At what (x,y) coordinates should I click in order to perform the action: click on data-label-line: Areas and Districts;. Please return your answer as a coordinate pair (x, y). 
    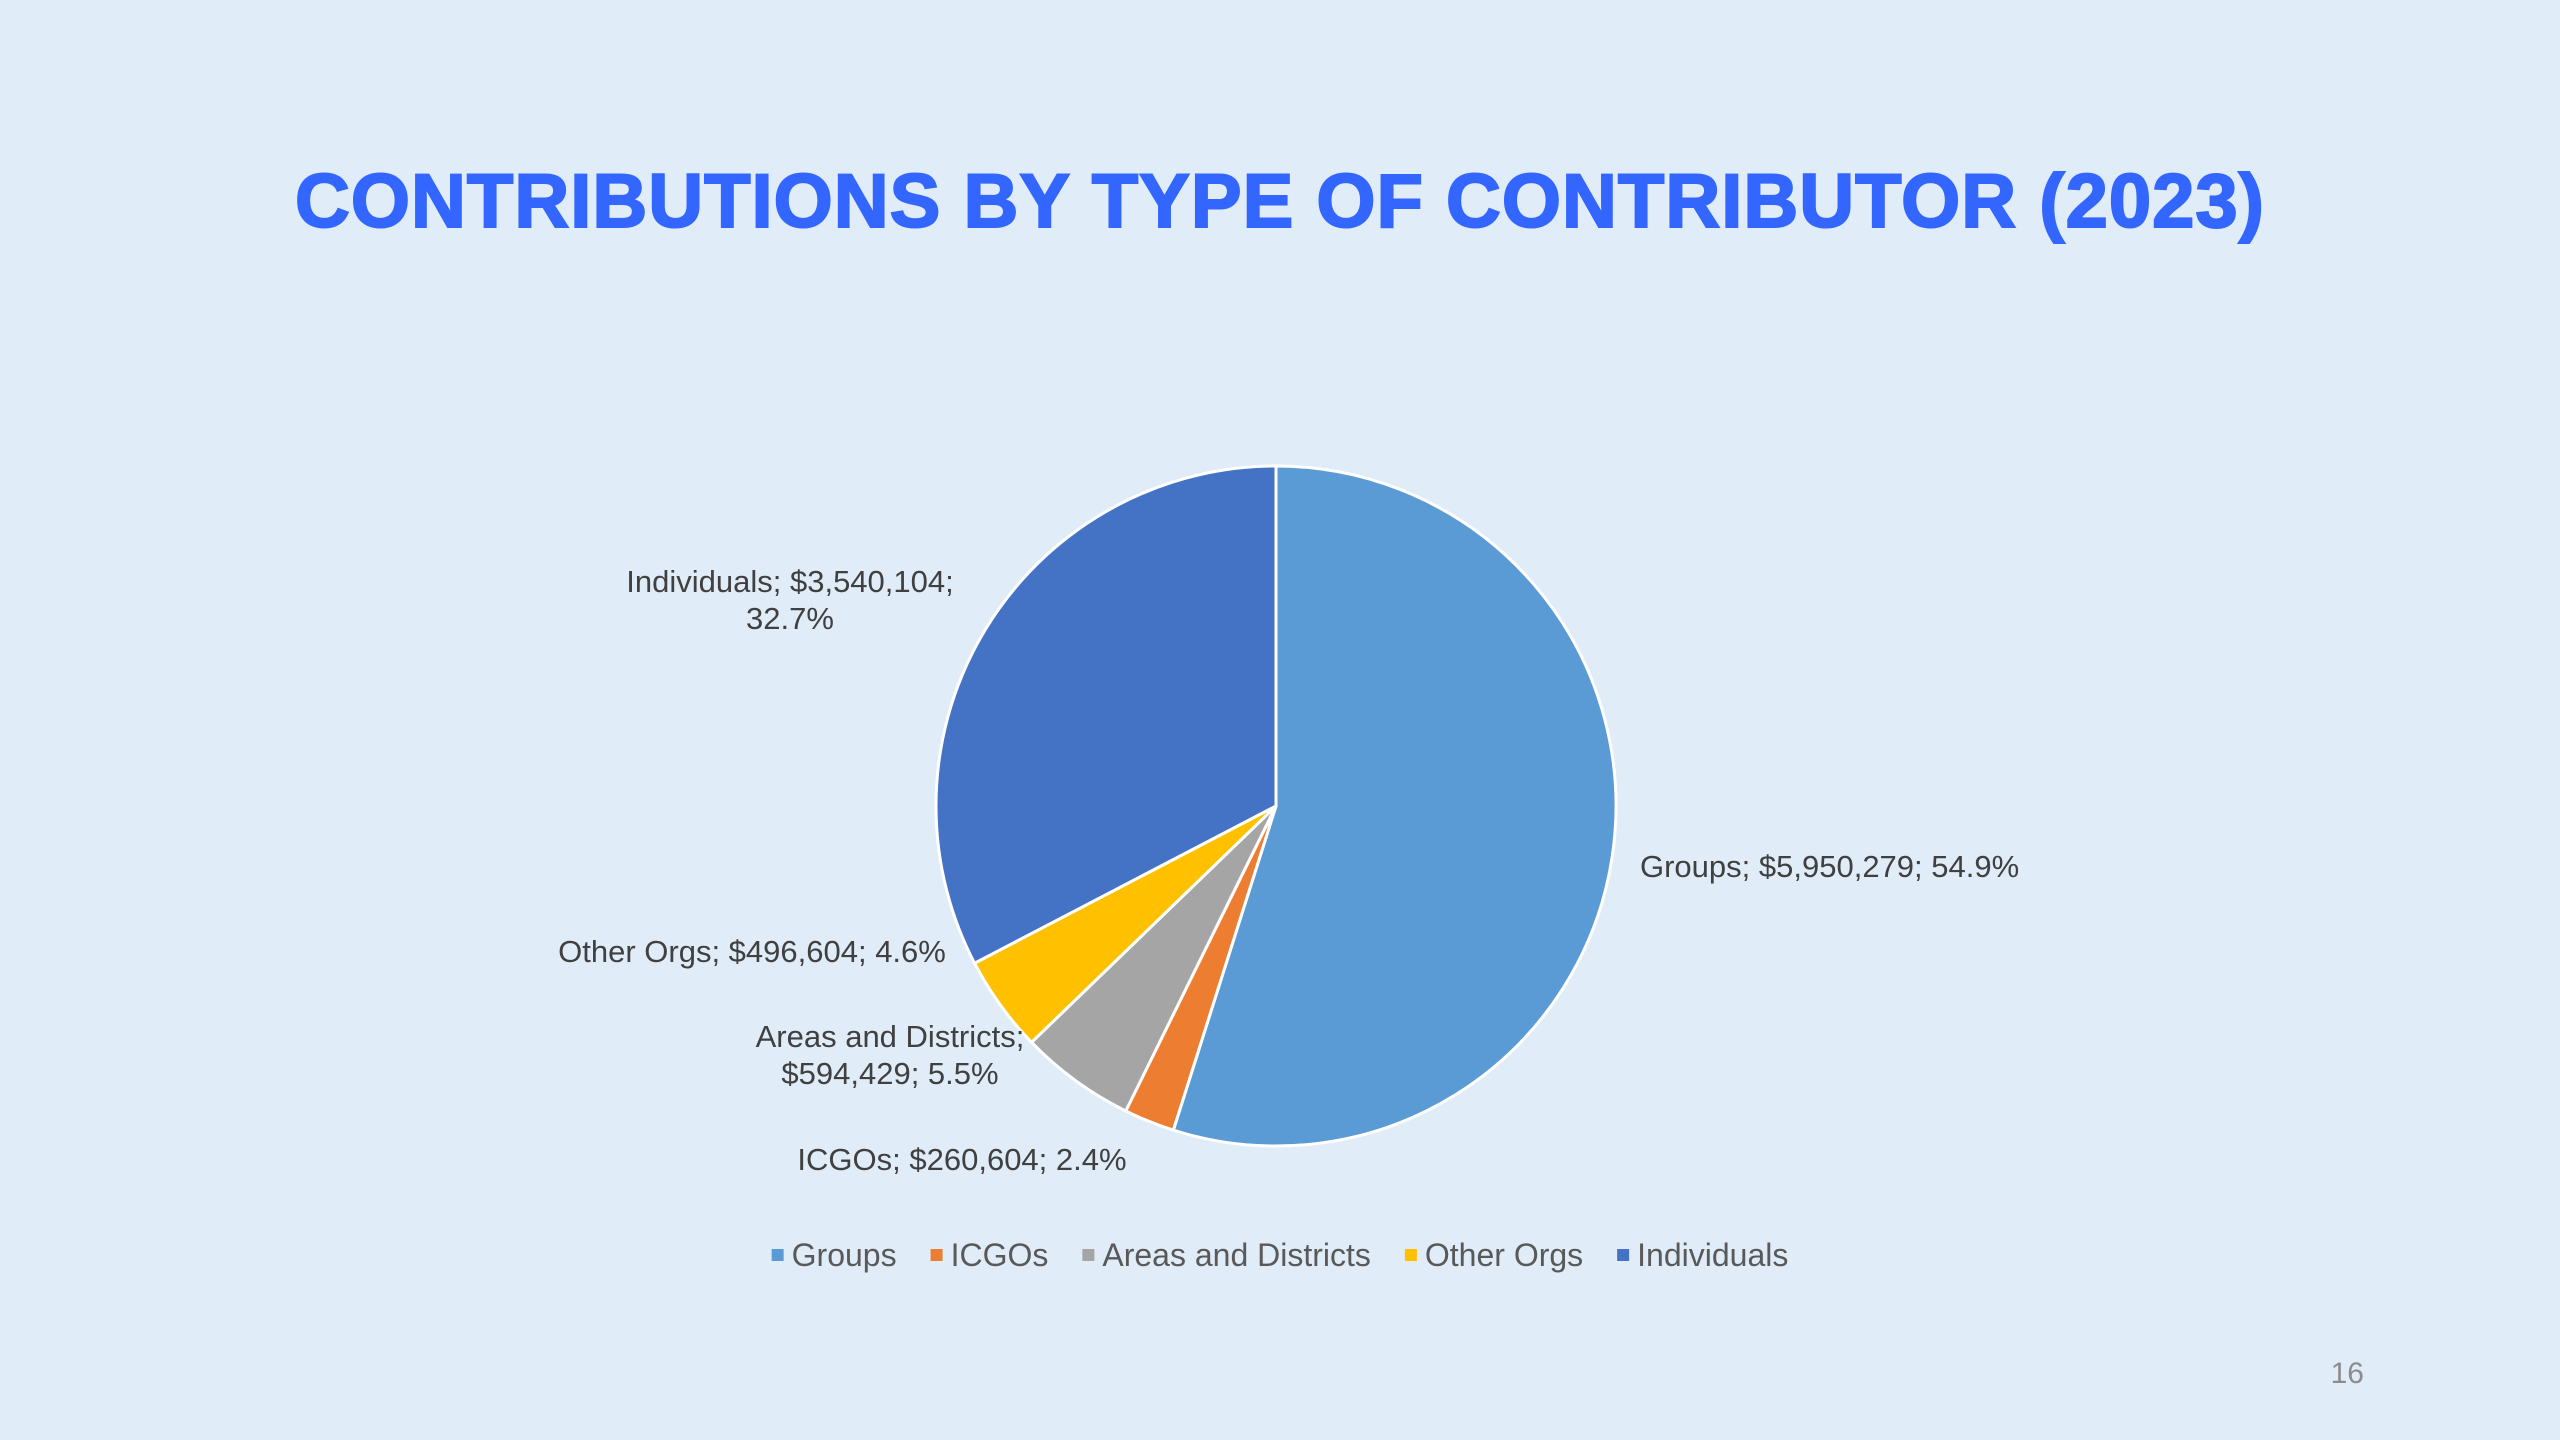
    Looking at the image, I should click on (890, 1036).